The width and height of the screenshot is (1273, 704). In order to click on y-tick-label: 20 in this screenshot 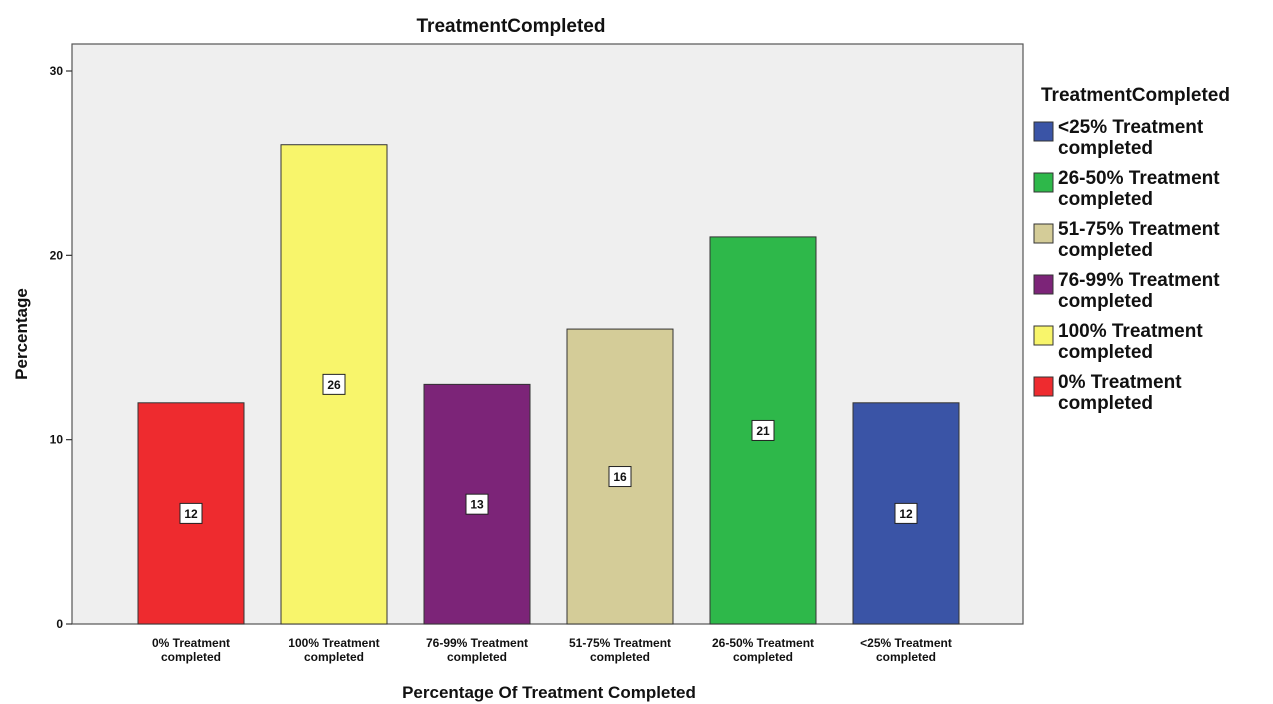, I will do `click(57, 255)`.